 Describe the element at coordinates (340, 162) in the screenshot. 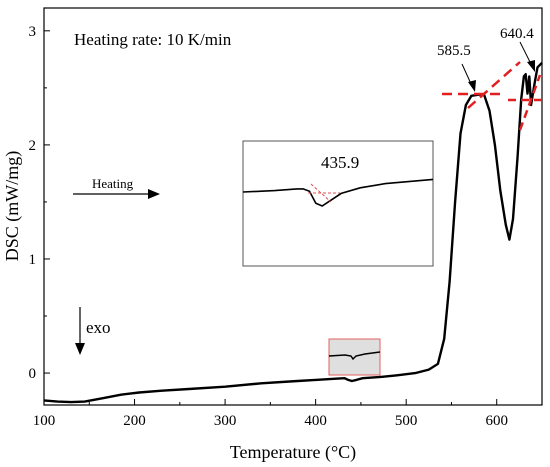

I see `inset-onset-label: 435.9` at that location.